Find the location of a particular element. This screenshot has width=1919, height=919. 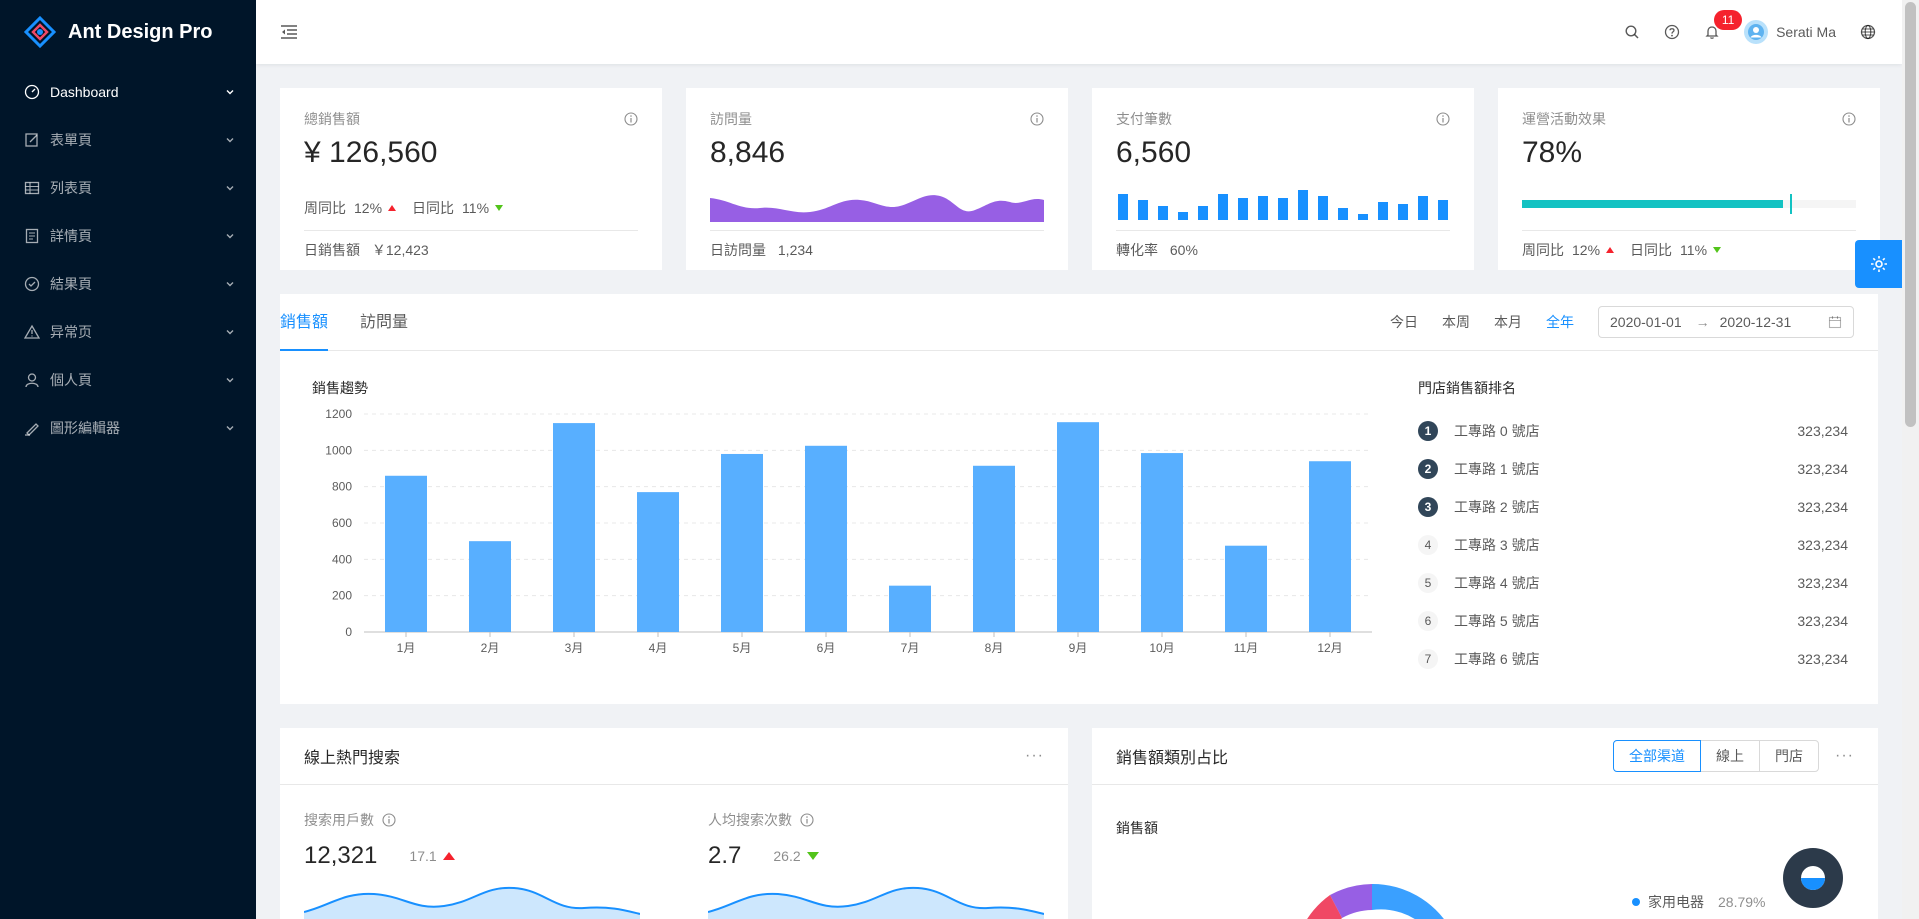

sidebar-item-account: 個人頁 is located at coordinates (128, 380).